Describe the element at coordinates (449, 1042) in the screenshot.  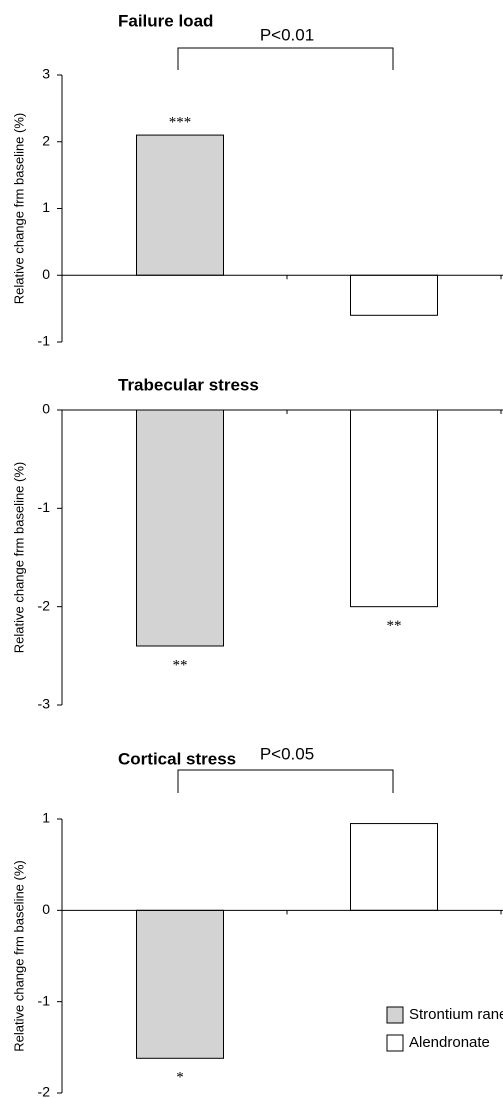
I see `legend-label: Alendronate` at that location.